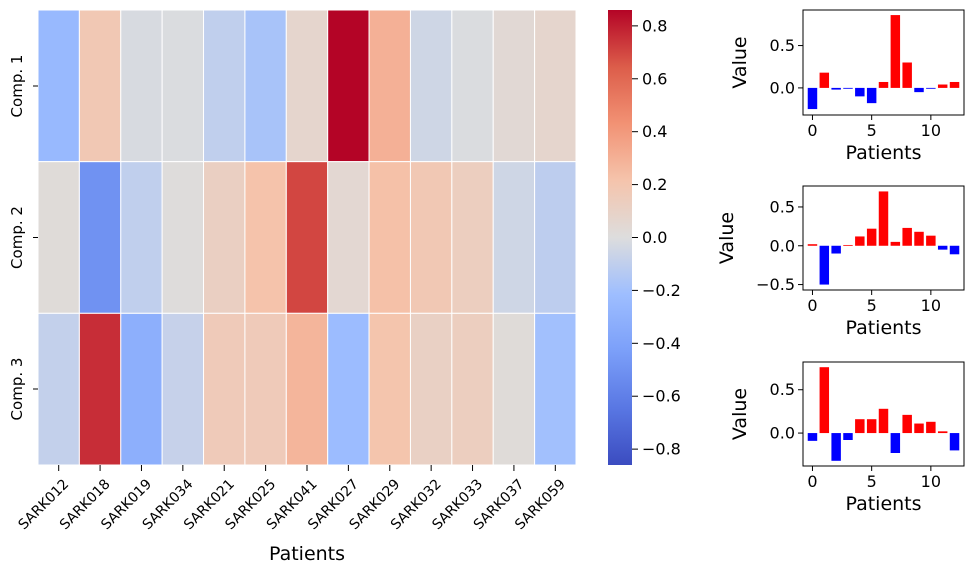 Image resolution: width=974 pixels, height=575 pixels. What do you see at coordinates (661, 290) in the screenshot?
I see `colorbar-tick-label: −0.2` at bounding box center [661, 290].